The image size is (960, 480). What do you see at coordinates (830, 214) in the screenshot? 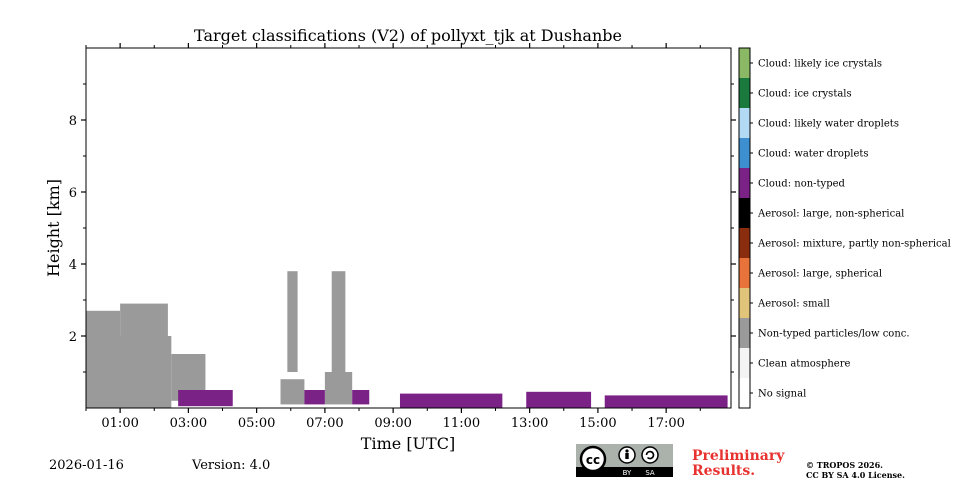
I see `legend-label-5: Aerosol: large, non-spherical` at bounding box center [830, 214].